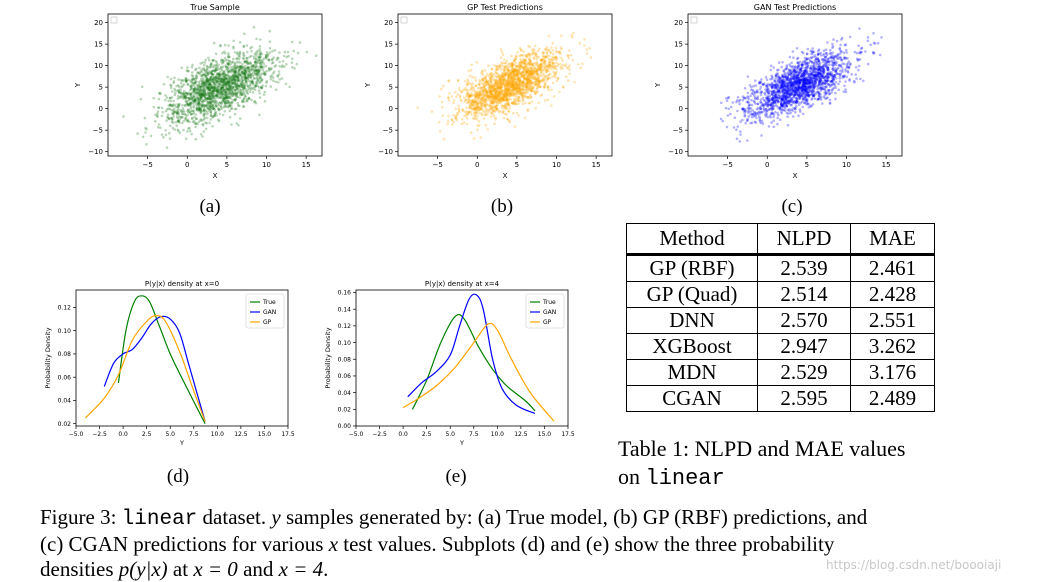 The width and height of the screenshot is (1046, 582). I want to click on x-tick-label: 5, so click(227, 165).